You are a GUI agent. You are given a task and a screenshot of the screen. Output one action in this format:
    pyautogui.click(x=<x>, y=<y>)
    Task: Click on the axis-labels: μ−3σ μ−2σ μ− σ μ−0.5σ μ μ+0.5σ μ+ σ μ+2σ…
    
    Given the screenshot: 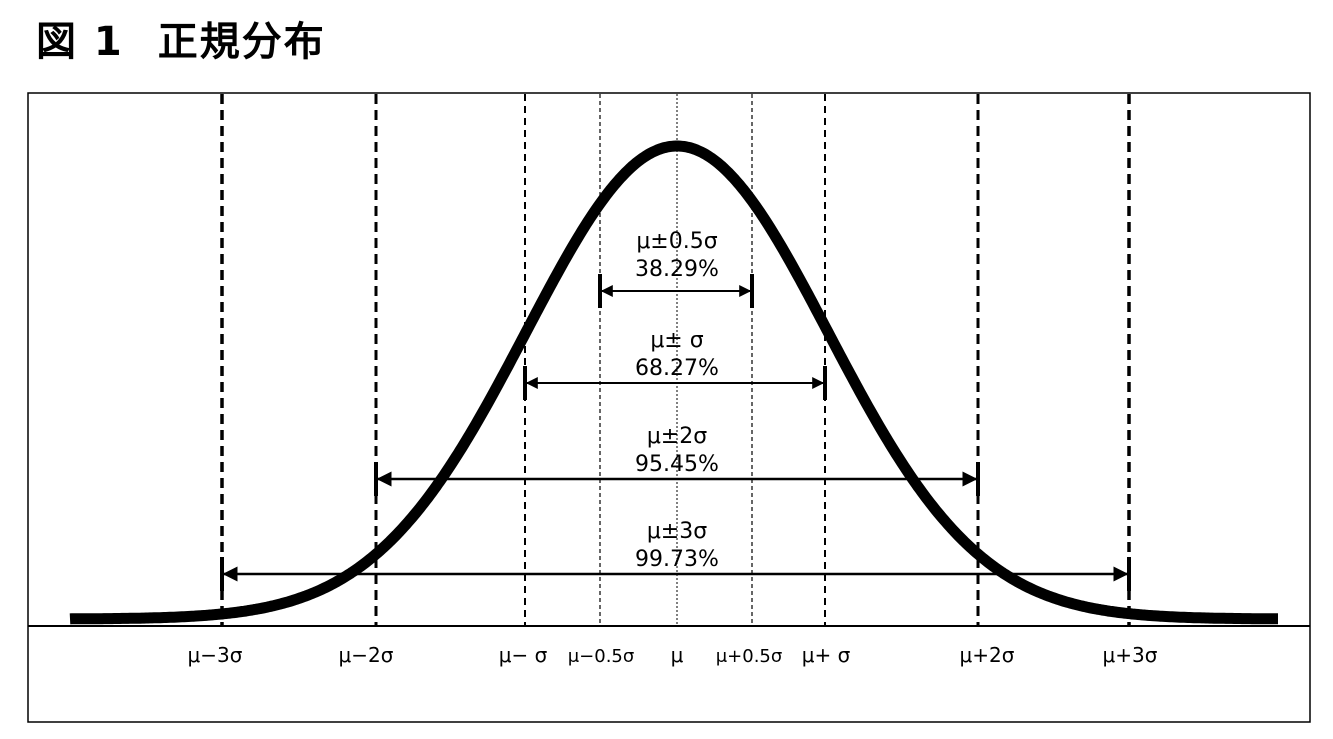 What is the action you would take?
    pyautogui.click(x=673, y=655)
    